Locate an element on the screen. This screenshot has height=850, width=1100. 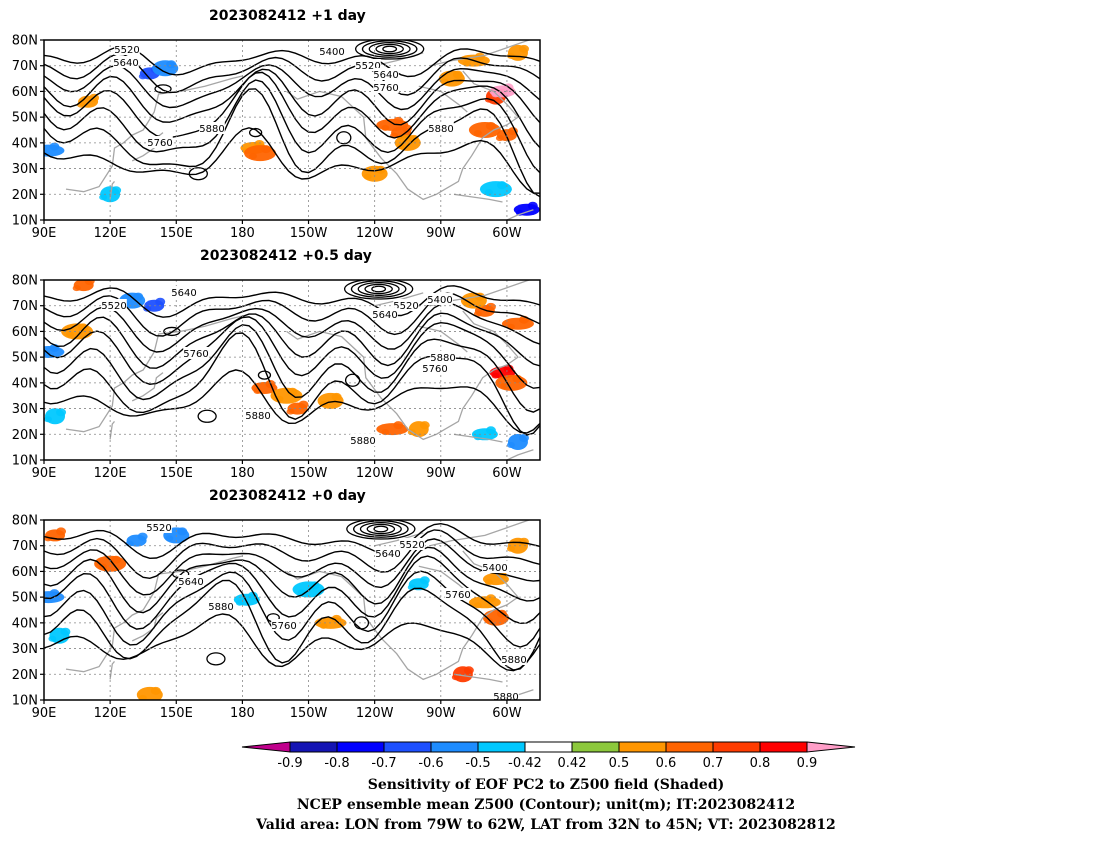
colorbar-tick-label: 0.42 is located at coordinates (572, 763).